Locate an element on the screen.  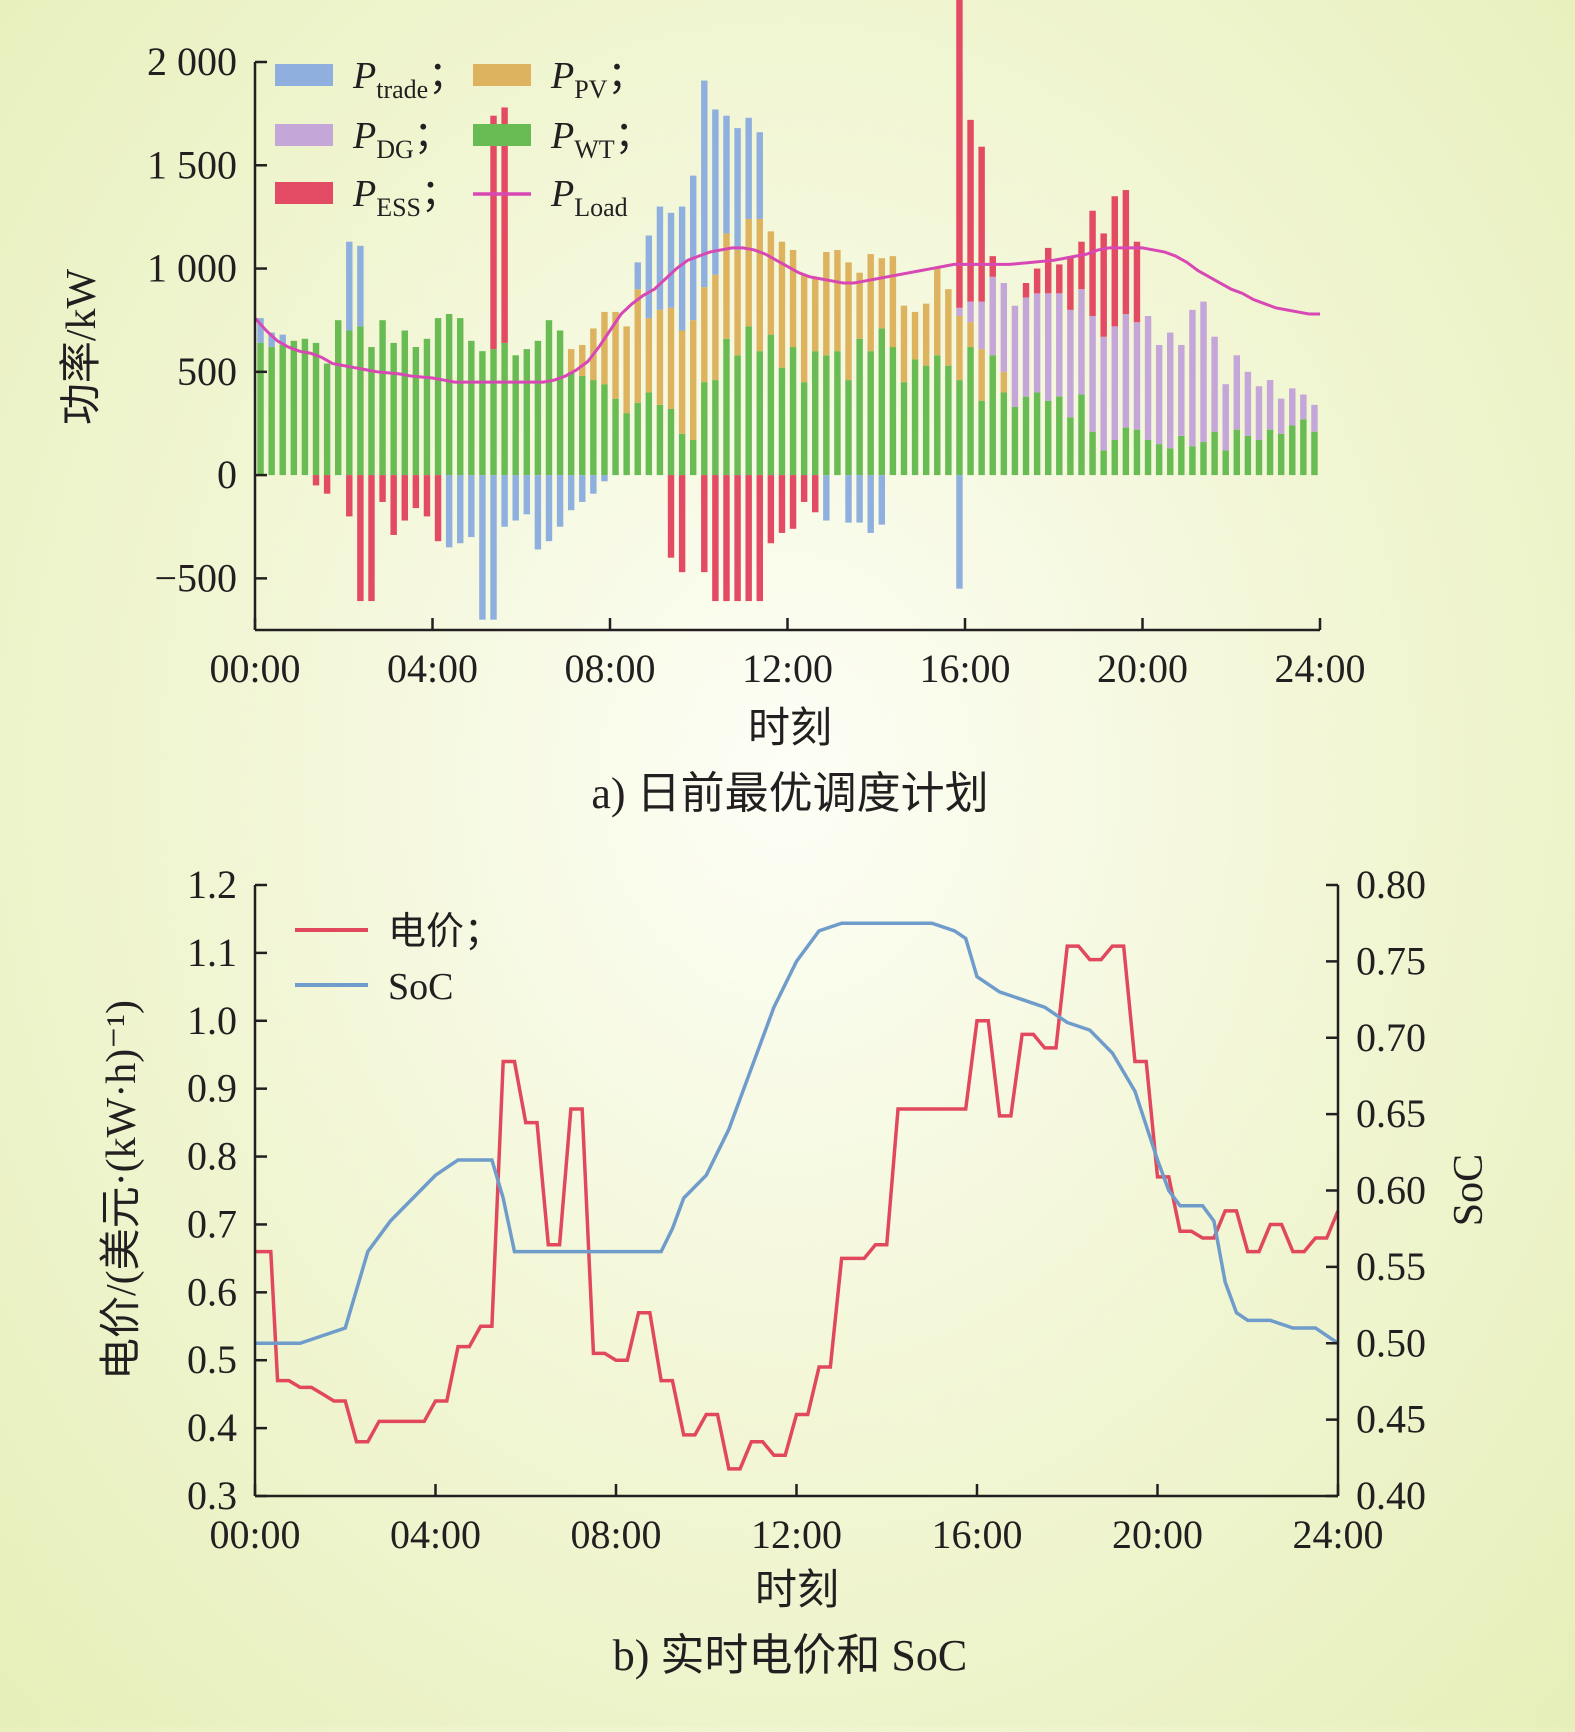
chart-a-y-ticks: −500 0 500 1 000 1 500 2 000 is located at coordinates (207, 319).